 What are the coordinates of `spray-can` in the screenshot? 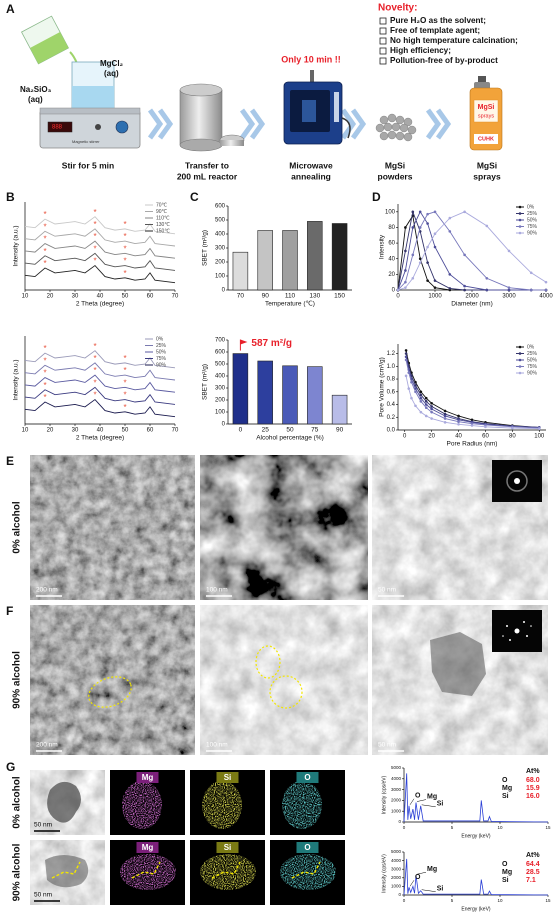 It's located at (486, 113).